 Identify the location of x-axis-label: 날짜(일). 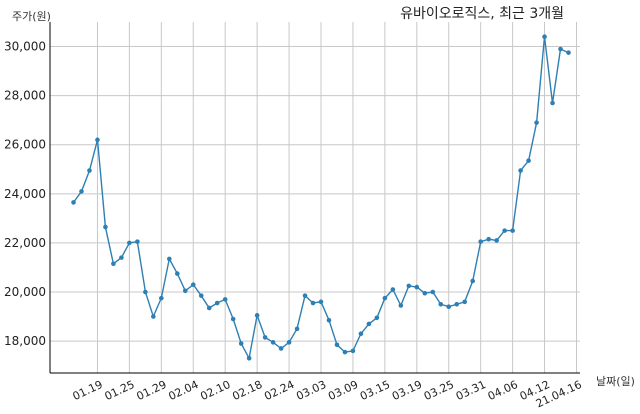
(615, 381).